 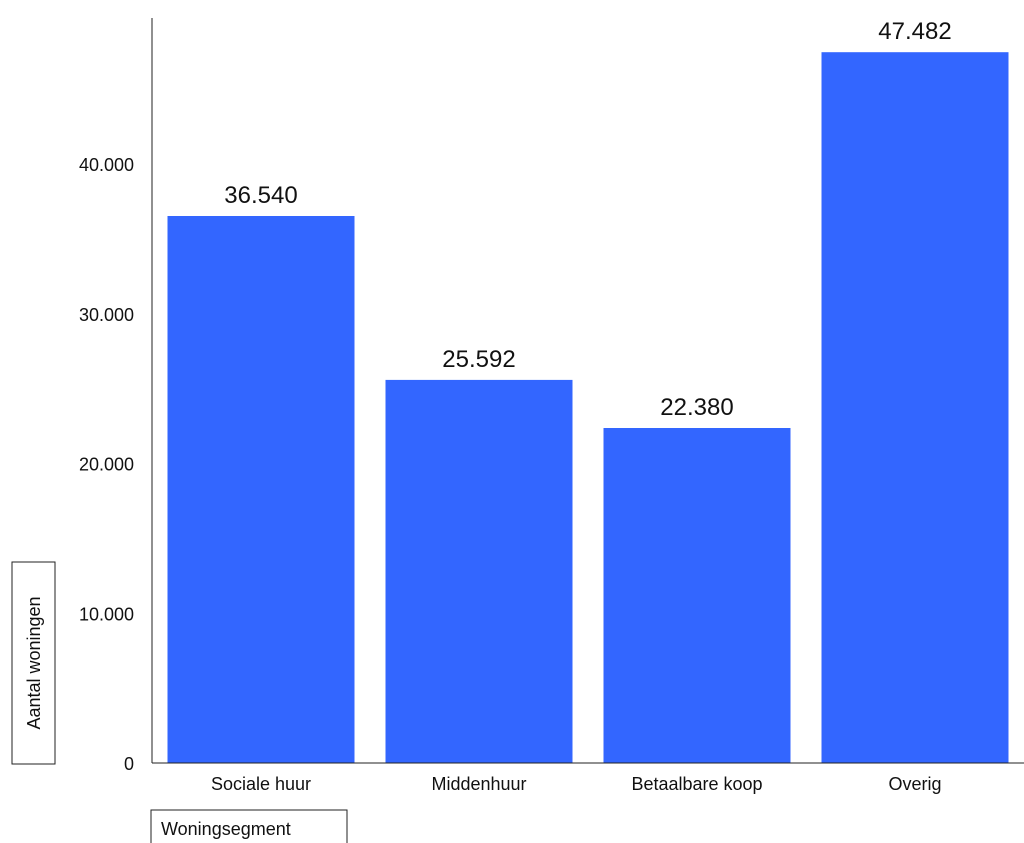 I want to click on y-tick-label: 40.000, so click(x=106, y=165).